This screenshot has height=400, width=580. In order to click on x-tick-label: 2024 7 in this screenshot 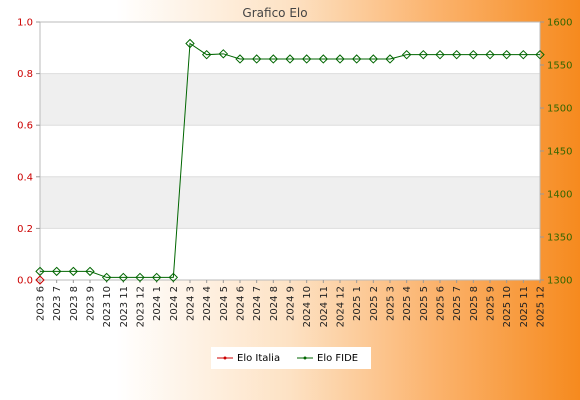, I will do `click(257, 303)`.